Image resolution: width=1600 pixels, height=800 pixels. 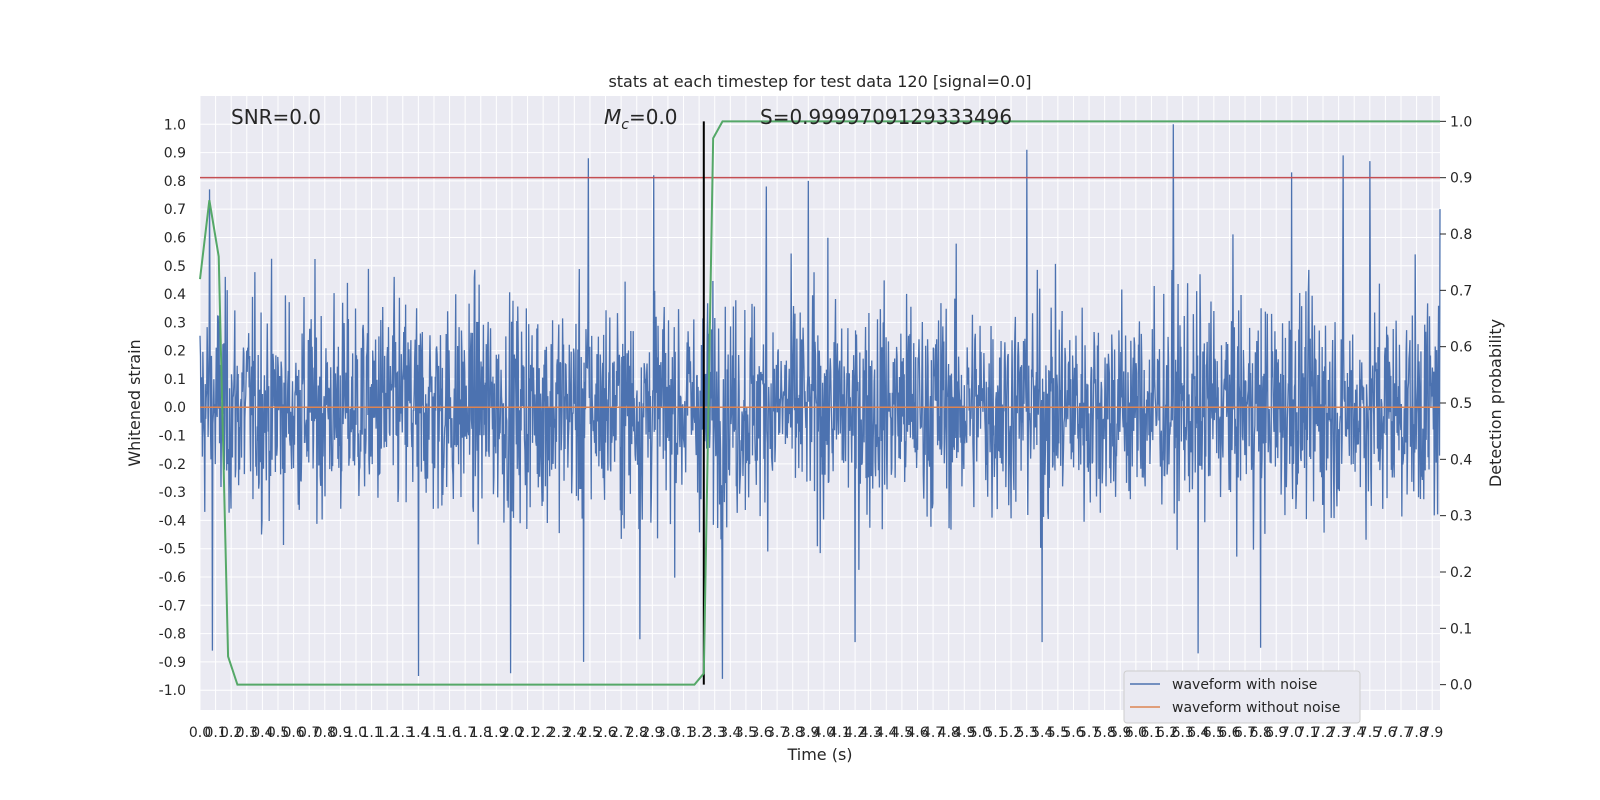 What do you see at coordinates (276, 117) in the screenshot?
I see `annotation-snr: SNR=0.0` at bounding box center [276, 117].